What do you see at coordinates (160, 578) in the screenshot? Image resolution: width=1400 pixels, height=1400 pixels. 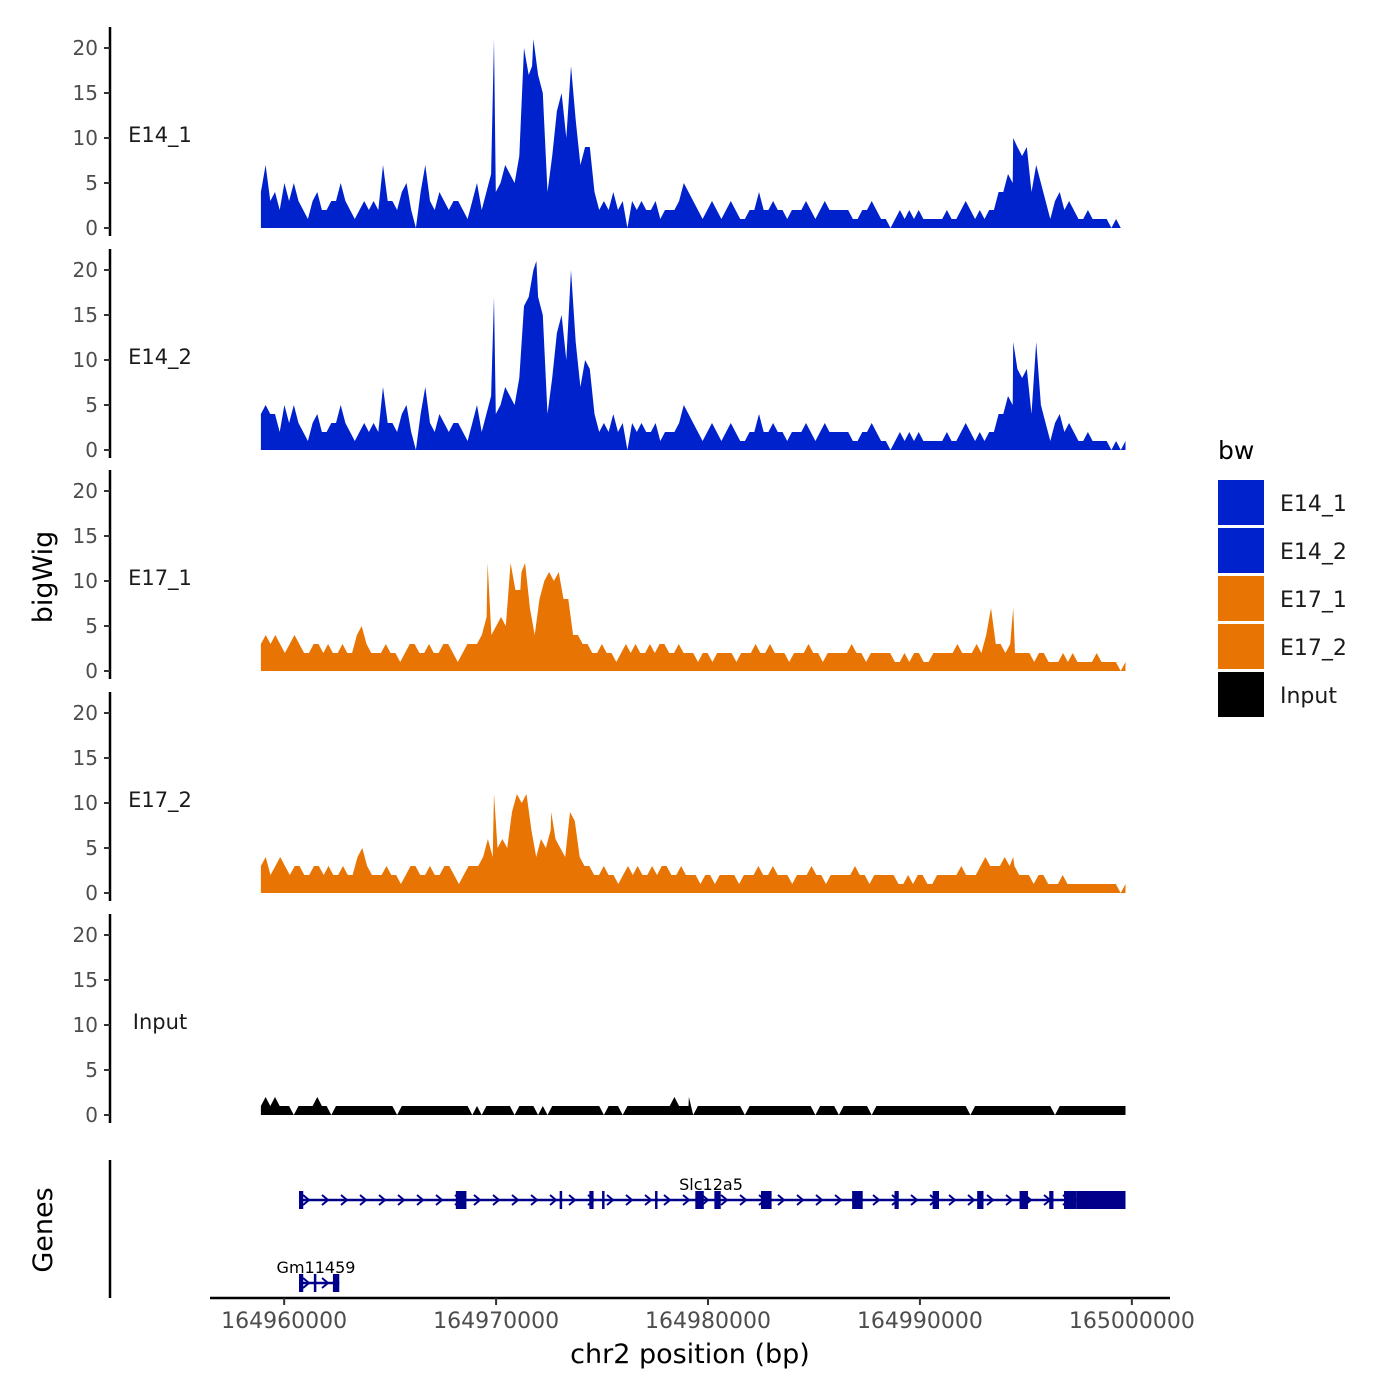 I see `track-label: E17_1` at bounding box center [160, 578].